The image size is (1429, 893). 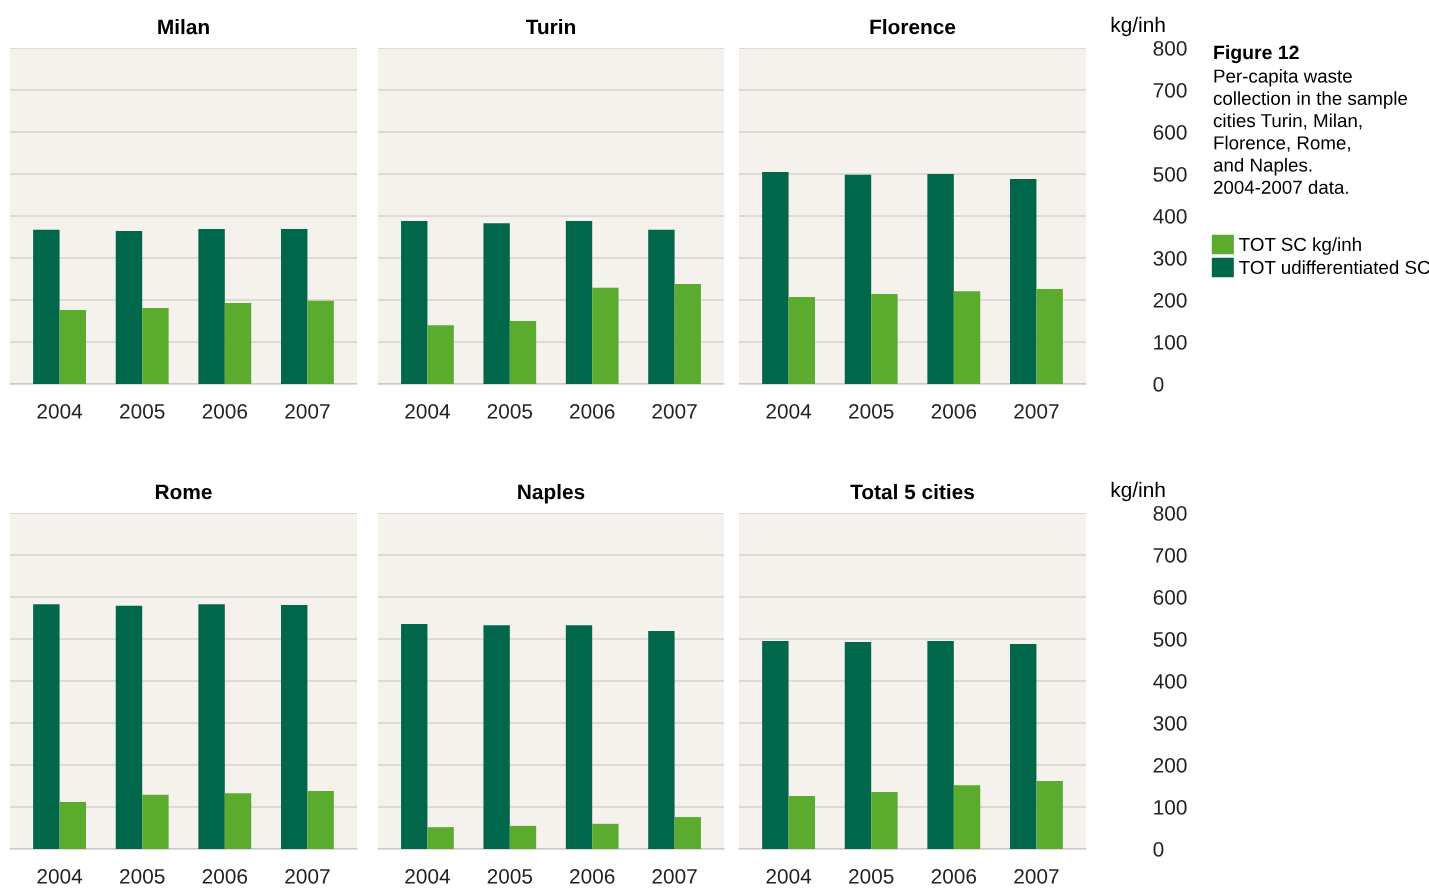 What do you see at coordinates (1256, 54) in the screenshot?
I see `caption: Figure 12` at bounding box center [1256, 54].